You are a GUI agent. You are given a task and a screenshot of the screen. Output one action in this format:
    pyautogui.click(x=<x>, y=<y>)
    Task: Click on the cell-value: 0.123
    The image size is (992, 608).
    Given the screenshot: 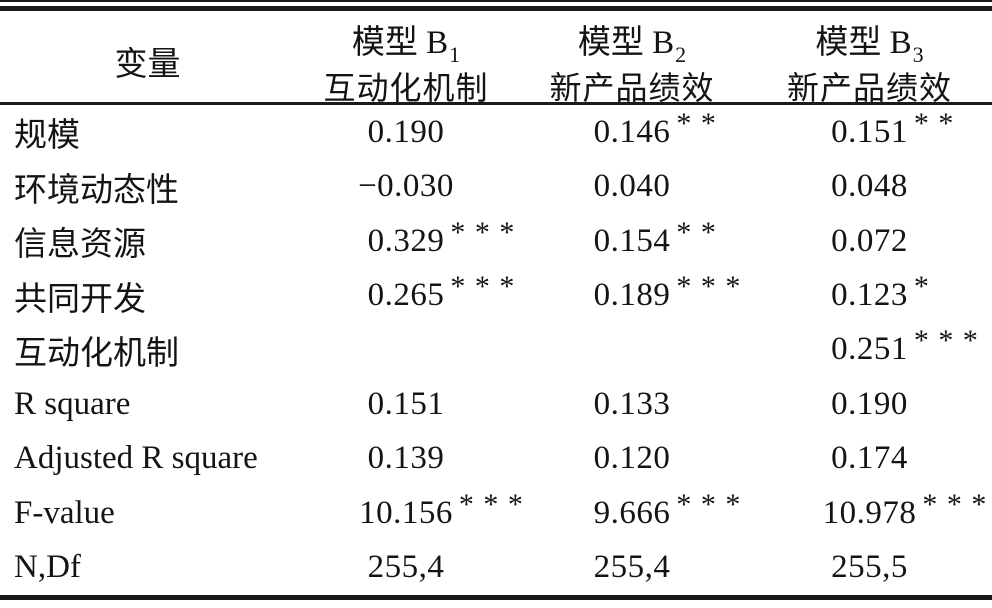 What is the action you would take?
    pyautogui.click(x=869, y=295)
    